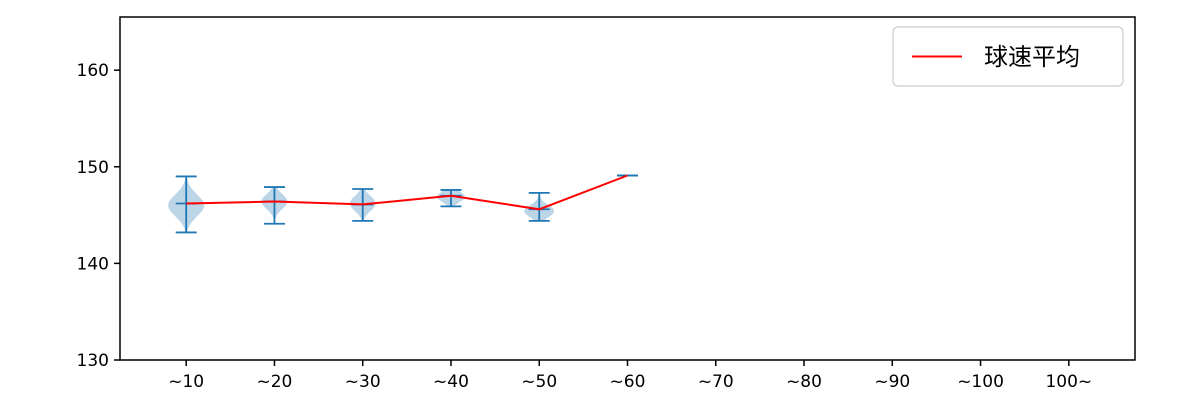  I want to click on x-tick-label-~90: ~90, so click(892, 382).